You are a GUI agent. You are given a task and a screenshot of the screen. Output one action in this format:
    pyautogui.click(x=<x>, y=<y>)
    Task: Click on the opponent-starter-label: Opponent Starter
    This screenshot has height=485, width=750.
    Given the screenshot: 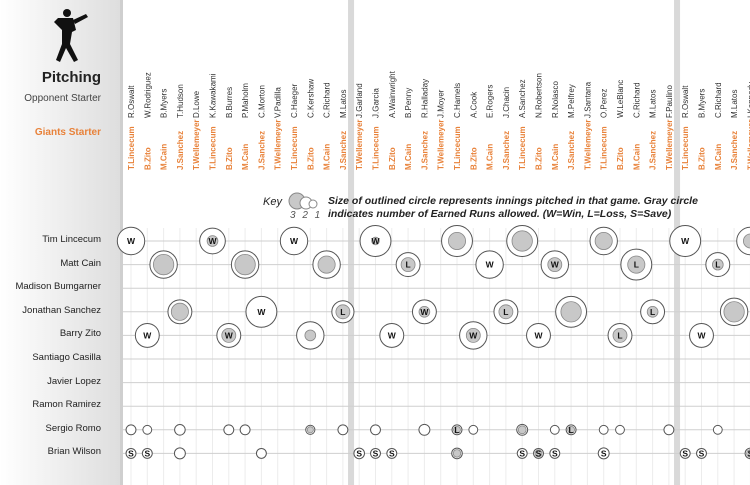 What is the action you would take?
    pyautogui.click(x=62, y=98)
    